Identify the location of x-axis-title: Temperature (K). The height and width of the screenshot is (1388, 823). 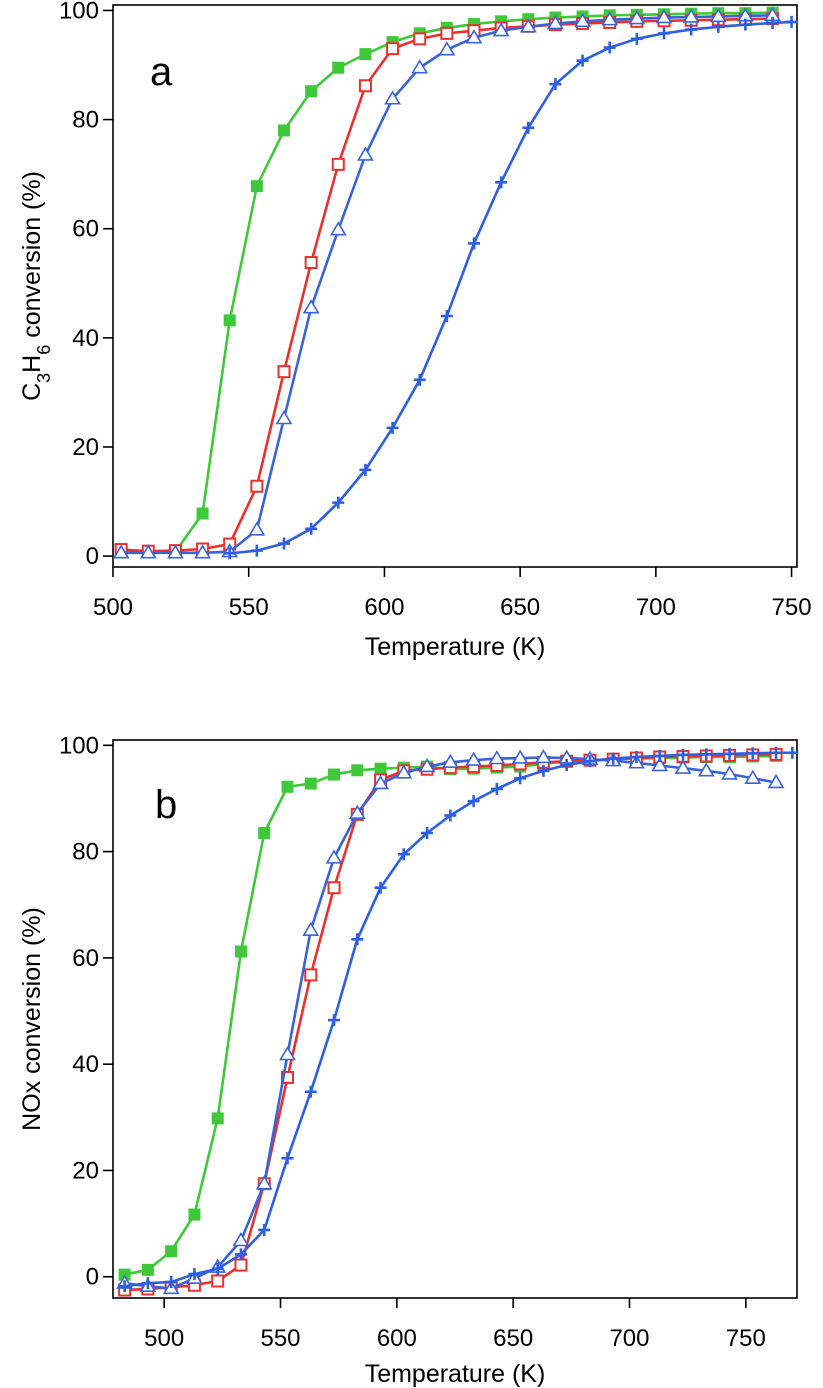
(455, 1374).